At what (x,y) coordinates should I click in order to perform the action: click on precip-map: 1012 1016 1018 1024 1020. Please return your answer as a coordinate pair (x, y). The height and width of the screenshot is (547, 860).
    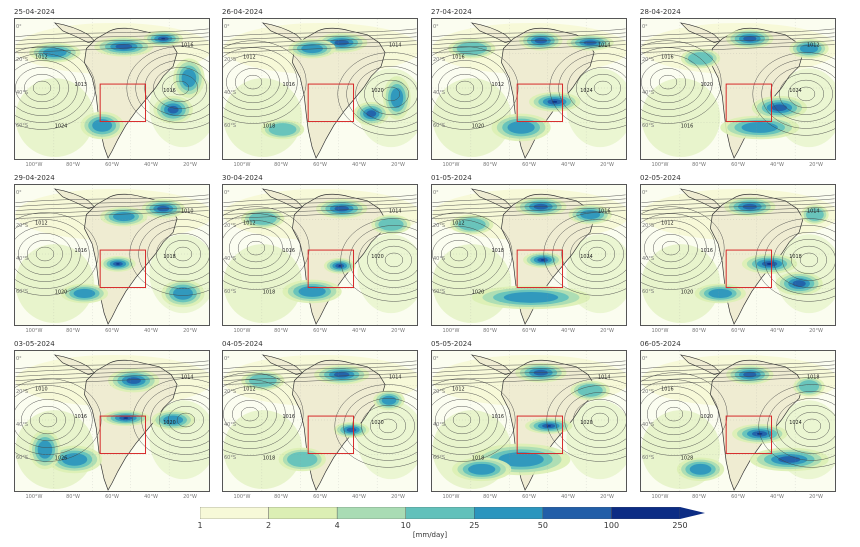
    Looking at the image, I should click on (529, 255).